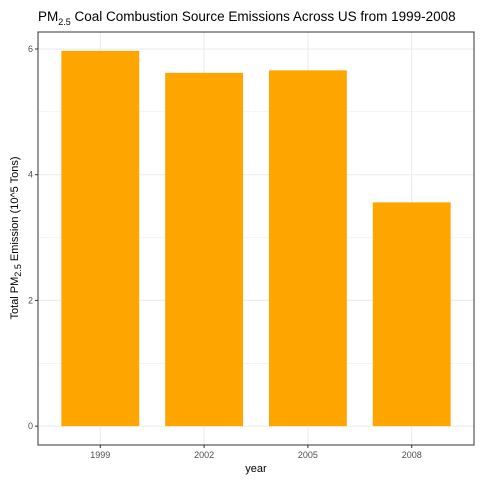 This screenshot has height=480, width=480. What do you see at coordinates (307, 248) in the screenshot?
I see `bar-2005` at bounding box center [307, 248].